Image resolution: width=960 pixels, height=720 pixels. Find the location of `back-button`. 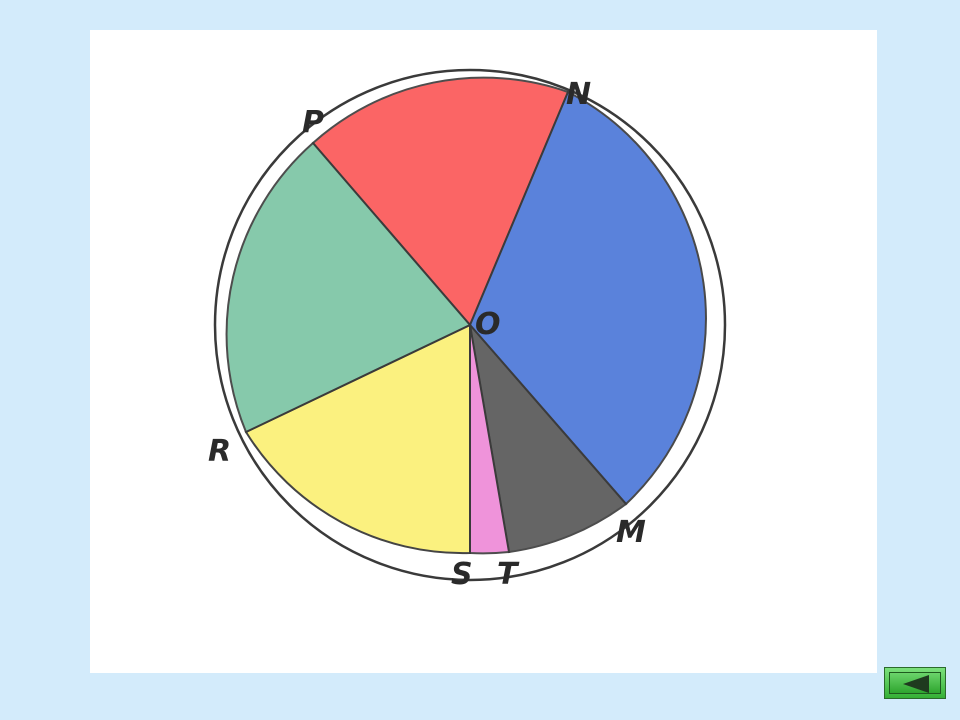

back-button is located at coordinates (915, 683).